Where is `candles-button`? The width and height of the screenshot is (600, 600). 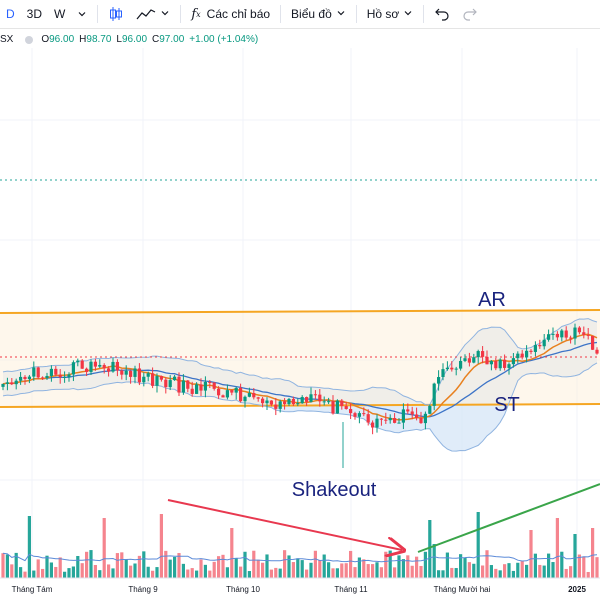 candles-button is located at coordinates (116, 14).